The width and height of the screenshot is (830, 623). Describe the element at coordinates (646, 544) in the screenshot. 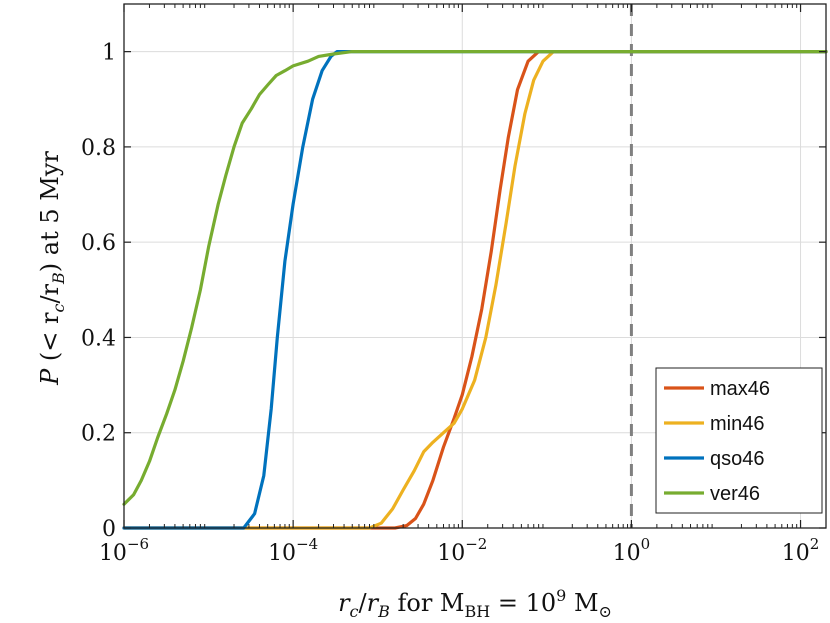

I see `x-tick-label-exponent: 0` at that location.